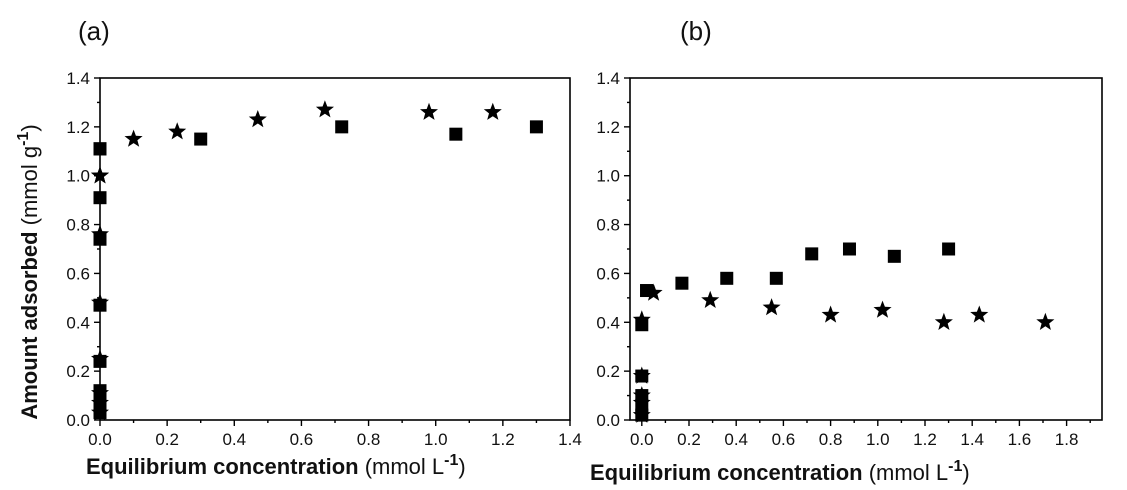 This screenshot has height=490, width=1127. Describe the element at coordinates (965, 472) in the screenshot. I see `x-axis-title-b-close: )` at that location.